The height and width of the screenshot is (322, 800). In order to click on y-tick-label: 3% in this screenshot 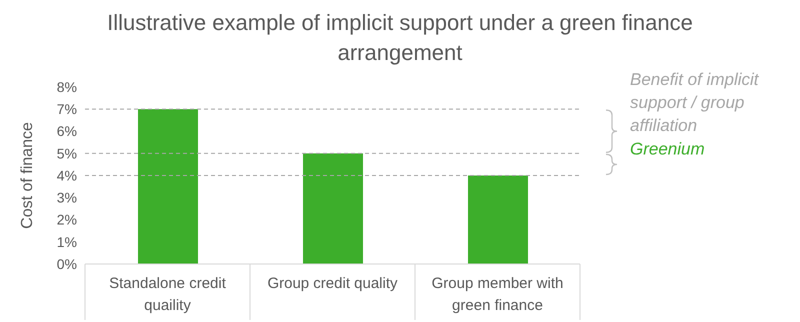, I will do `click(66, 198)`.